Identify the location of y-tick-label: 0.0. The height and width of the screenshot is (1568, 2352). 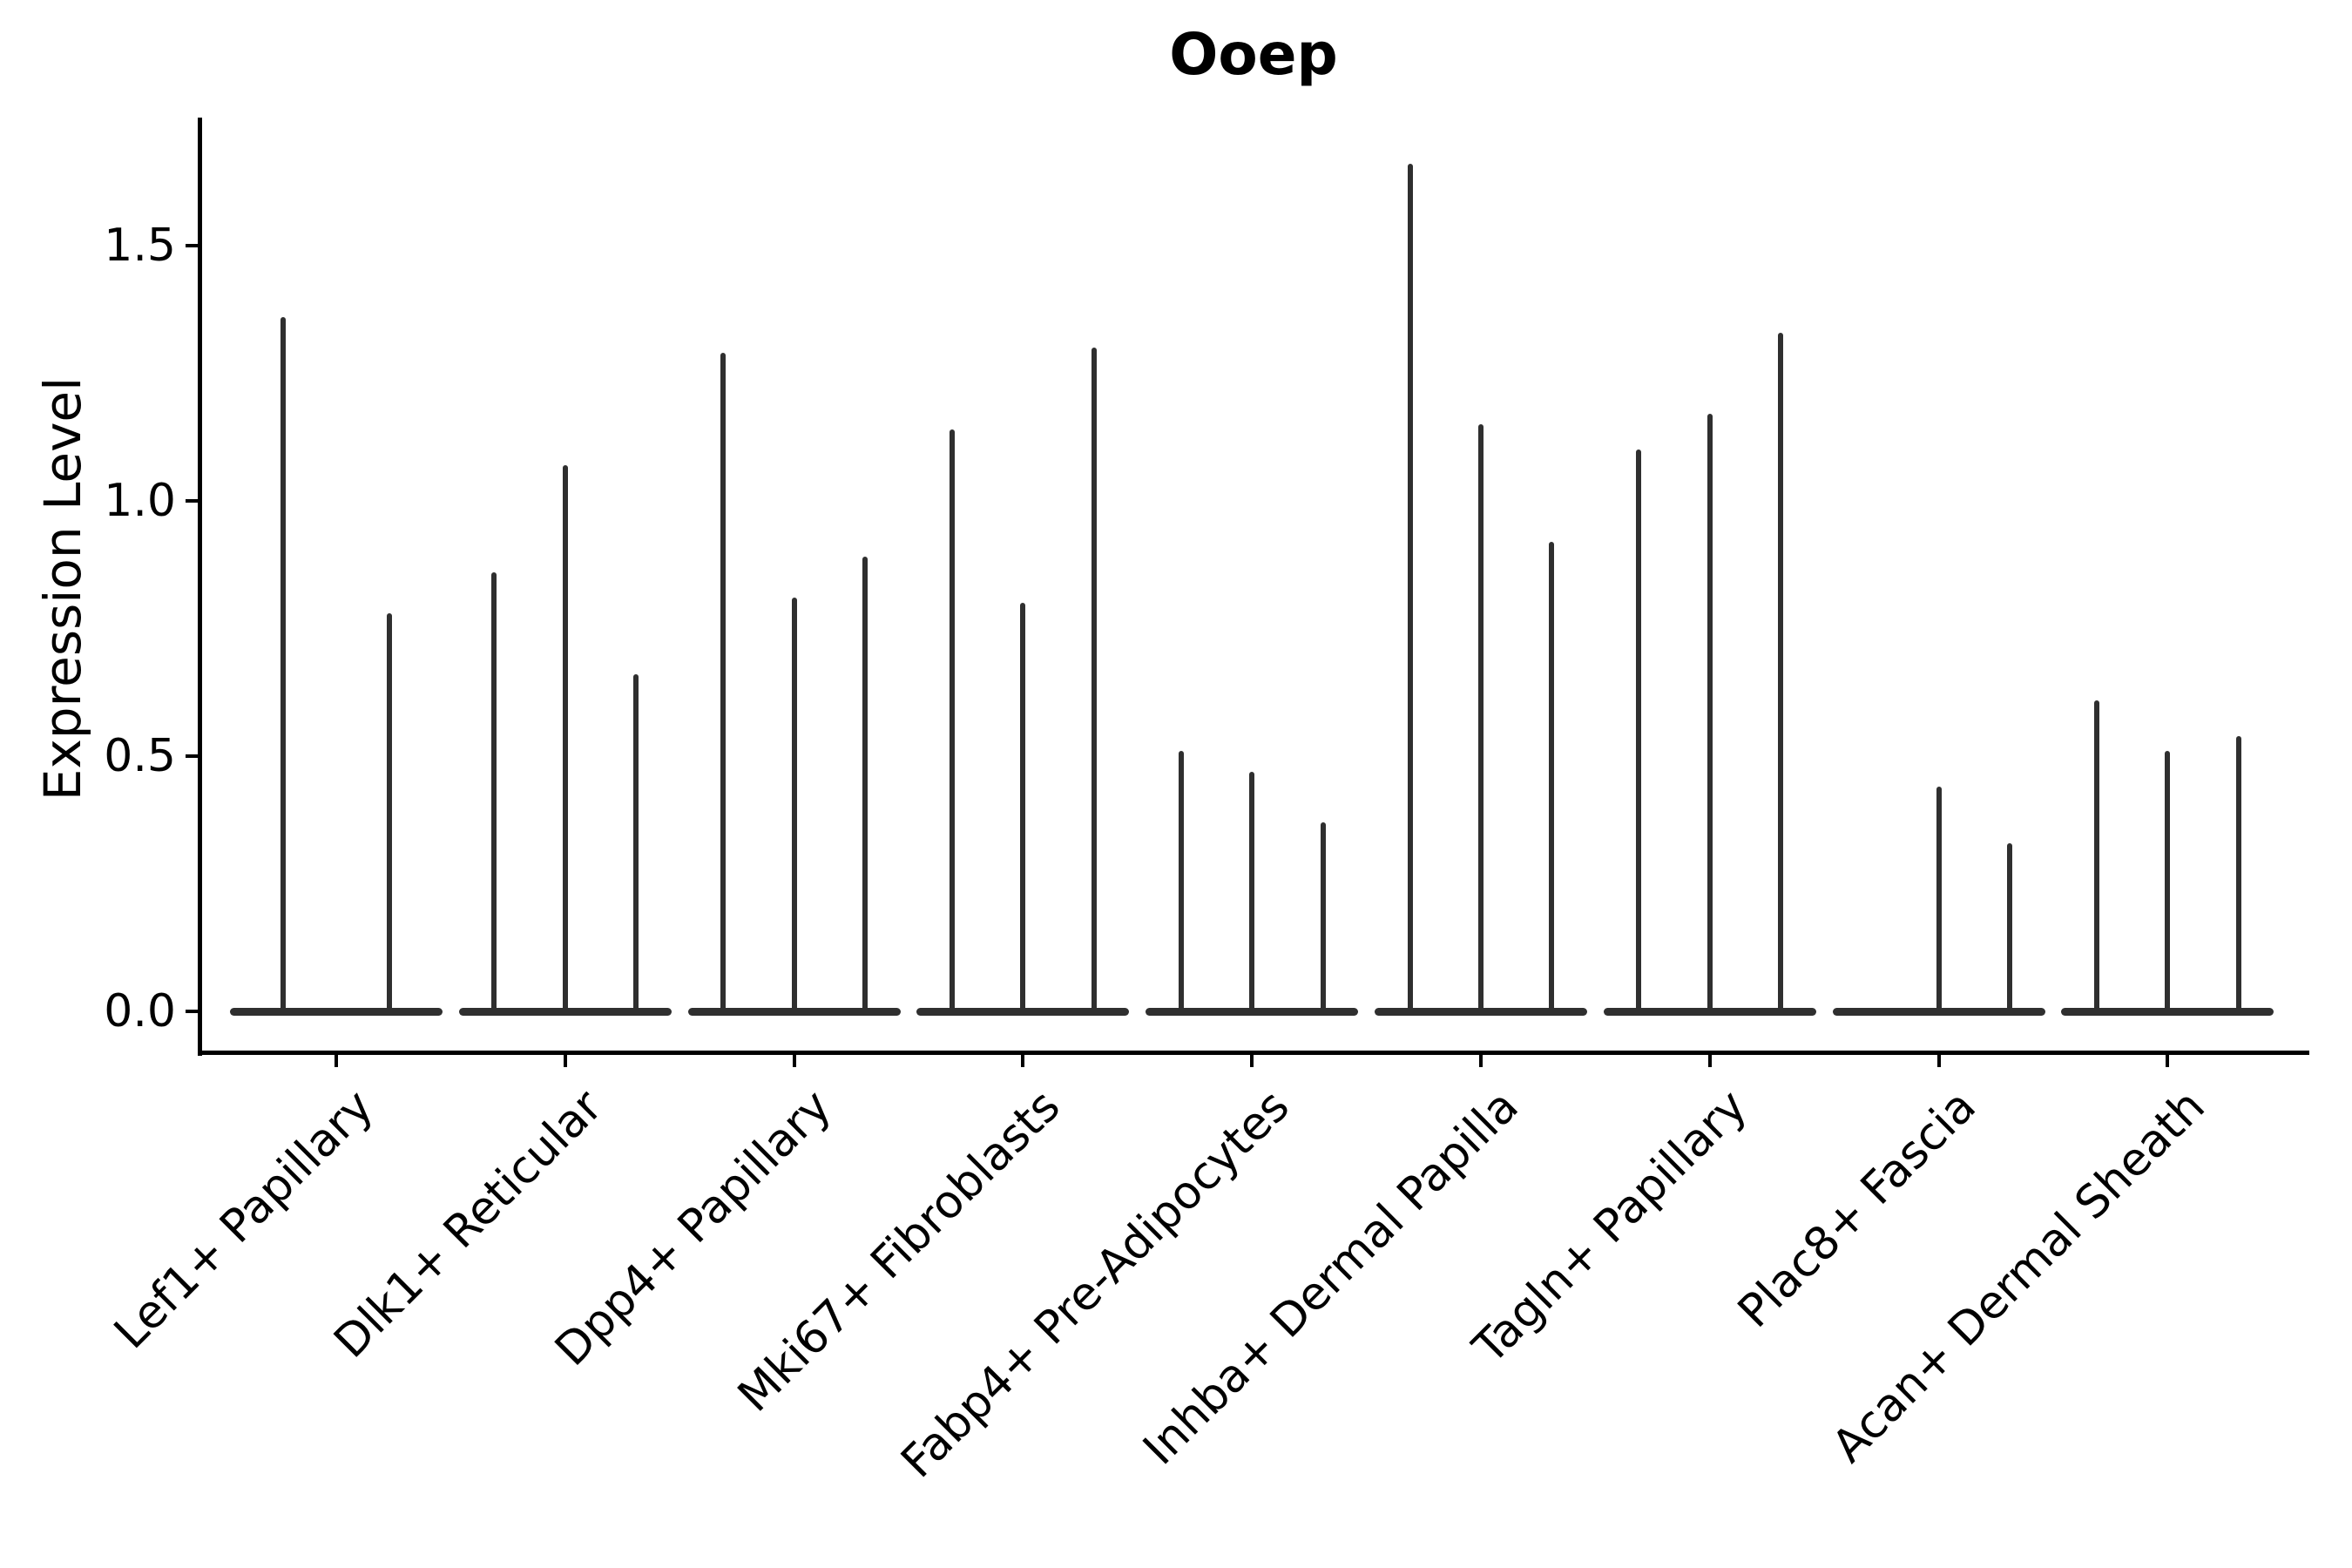
(140, 1011).